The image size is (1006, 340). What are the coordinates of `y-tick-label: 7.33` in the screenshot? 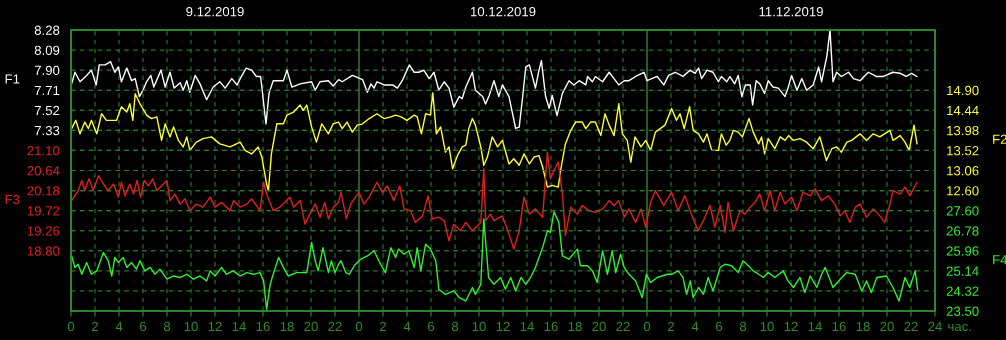 It's located at (47, 130).